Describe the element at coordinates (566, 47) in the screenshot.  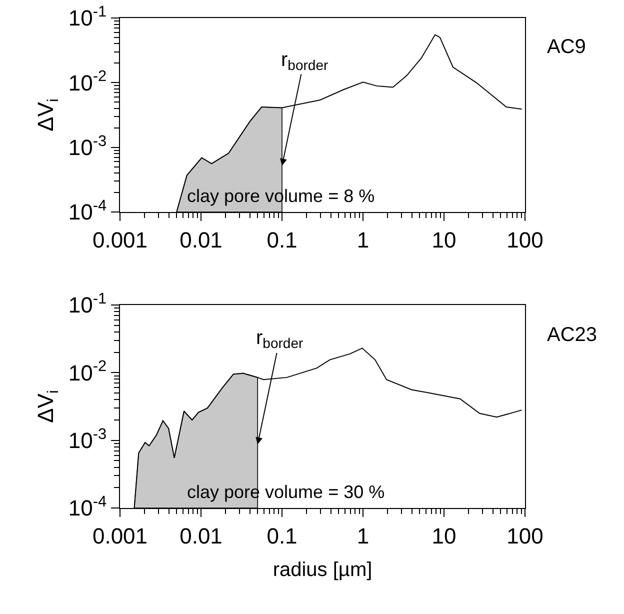
I see `text: AC9` at that location.